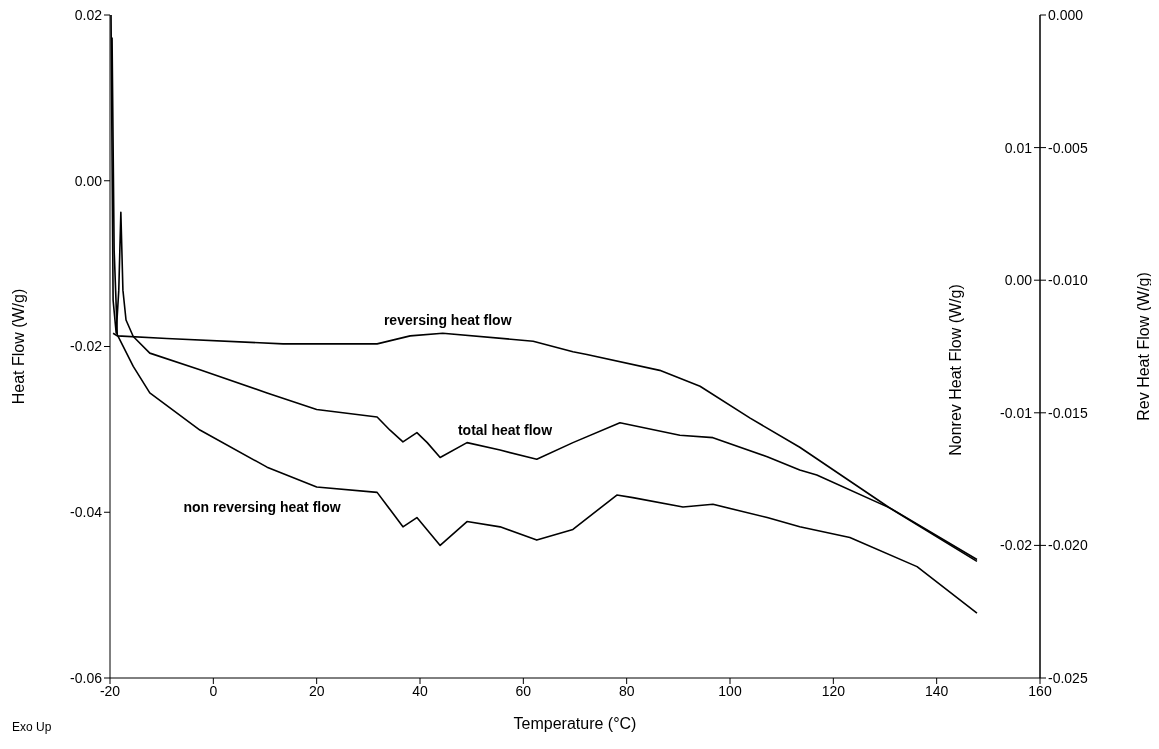 This screenshot has height=749, width=1159. I want to click on x-tick-label: 120, so click(833, 690).